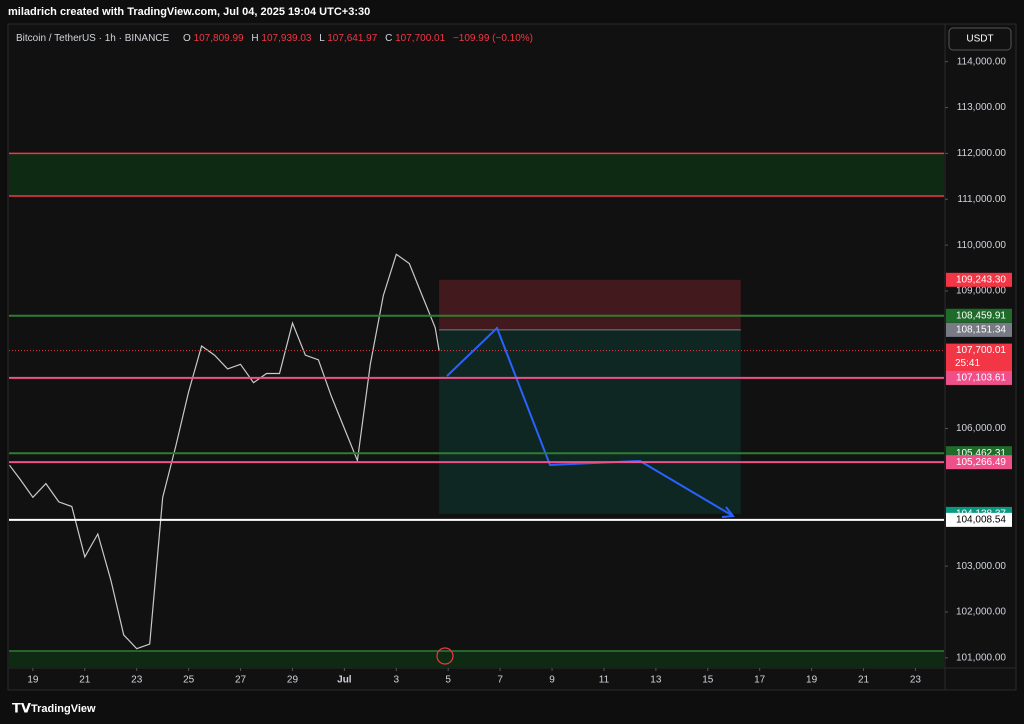 This screenshot has height=724, width=1024. What do you see at coordinates (322, 38) in the screenshot?
I see `l-key: L` at bounding box center [322, 38].